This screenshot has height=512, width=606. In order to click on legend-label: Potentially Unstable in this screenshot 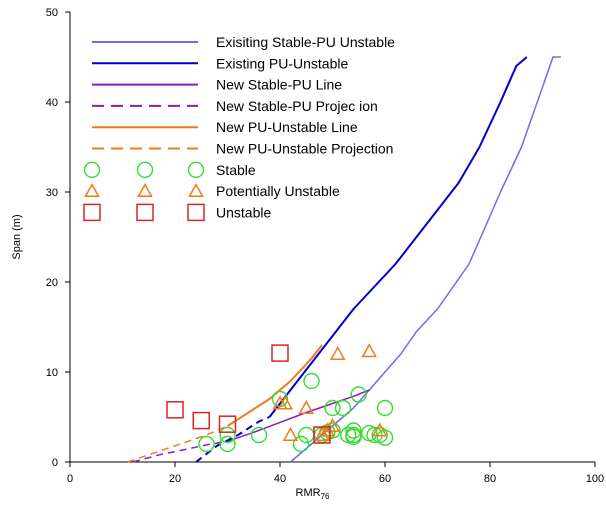, I will do `click(278, 191)`.